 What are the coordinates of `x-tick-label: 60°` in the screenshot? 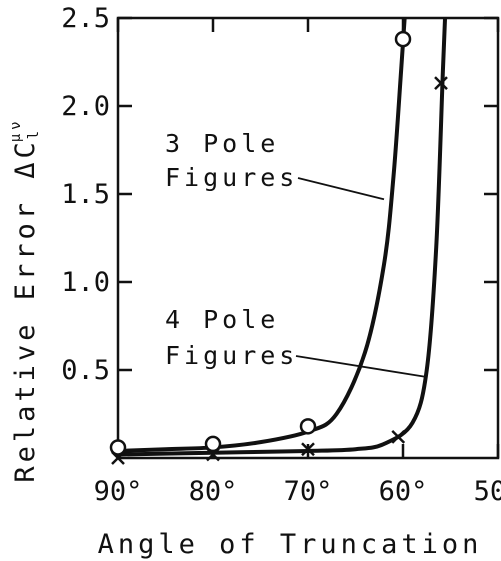 It's located at (403, 491).